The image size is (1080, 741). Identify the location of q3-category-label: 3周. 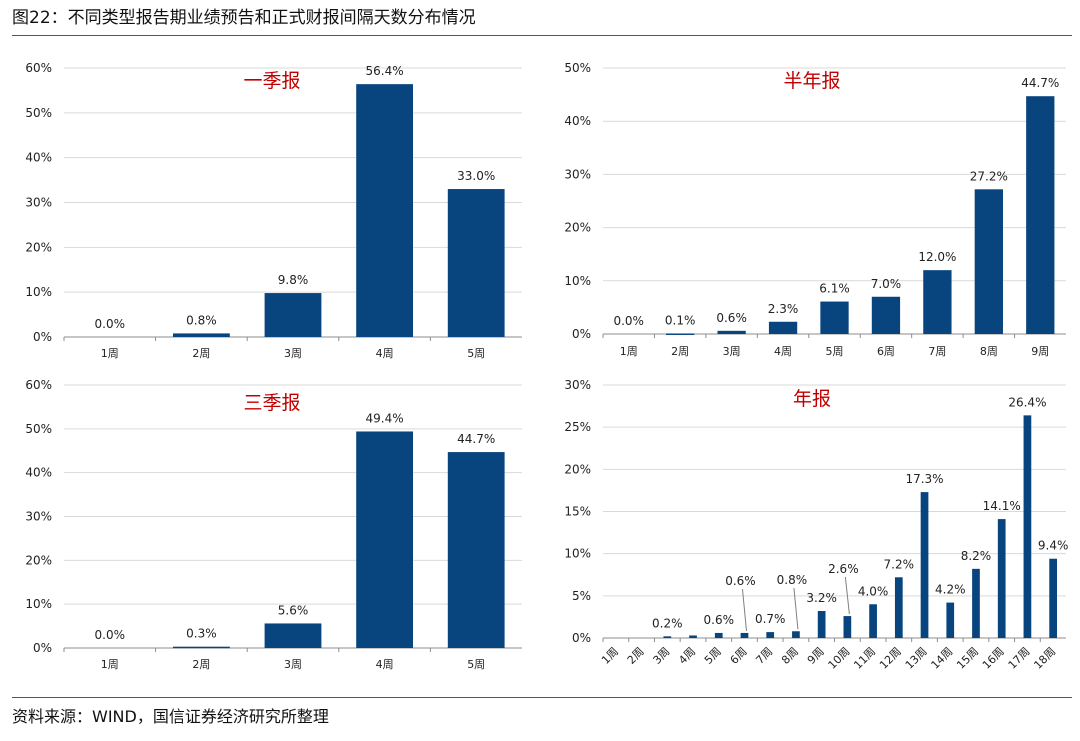
(293, 664).